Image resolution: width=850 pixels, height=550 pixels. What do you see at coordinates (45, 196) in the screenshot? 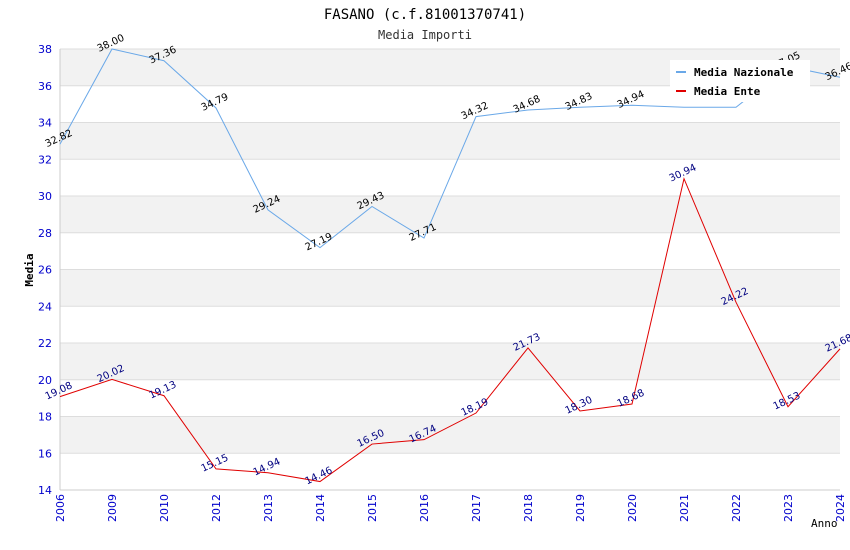
I see `y-tick-label: 30` at bounding box center [45, 196].